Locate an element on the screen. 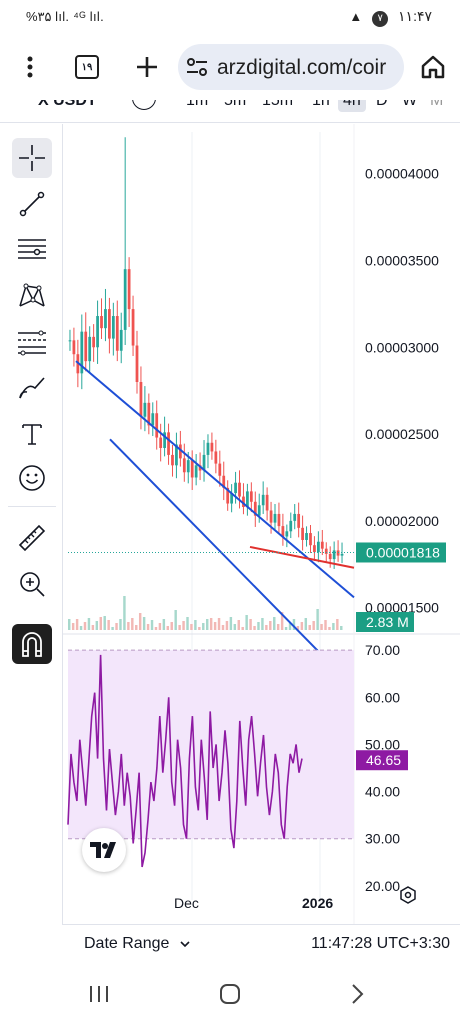 The height and width of the screenshot is (1024, 460). settings-icon is located at coordinates (408, 895).